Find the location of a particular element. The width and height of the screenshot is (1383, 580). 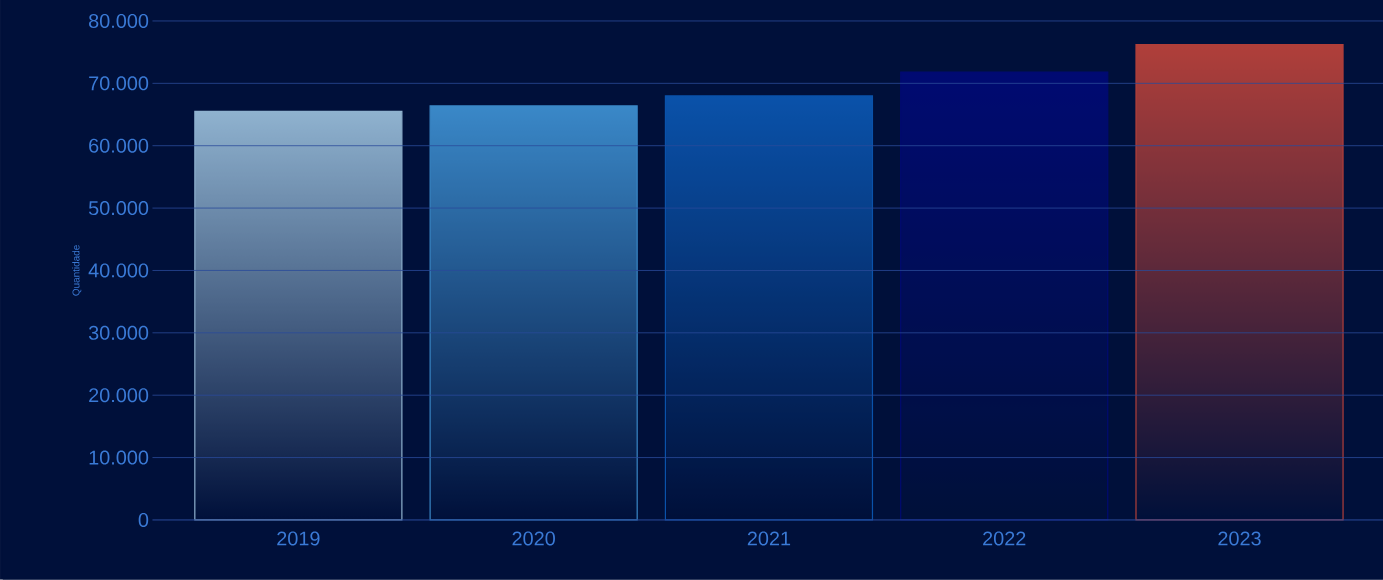

y-tick-label: 70.000 is located at coordinates (119, 83).